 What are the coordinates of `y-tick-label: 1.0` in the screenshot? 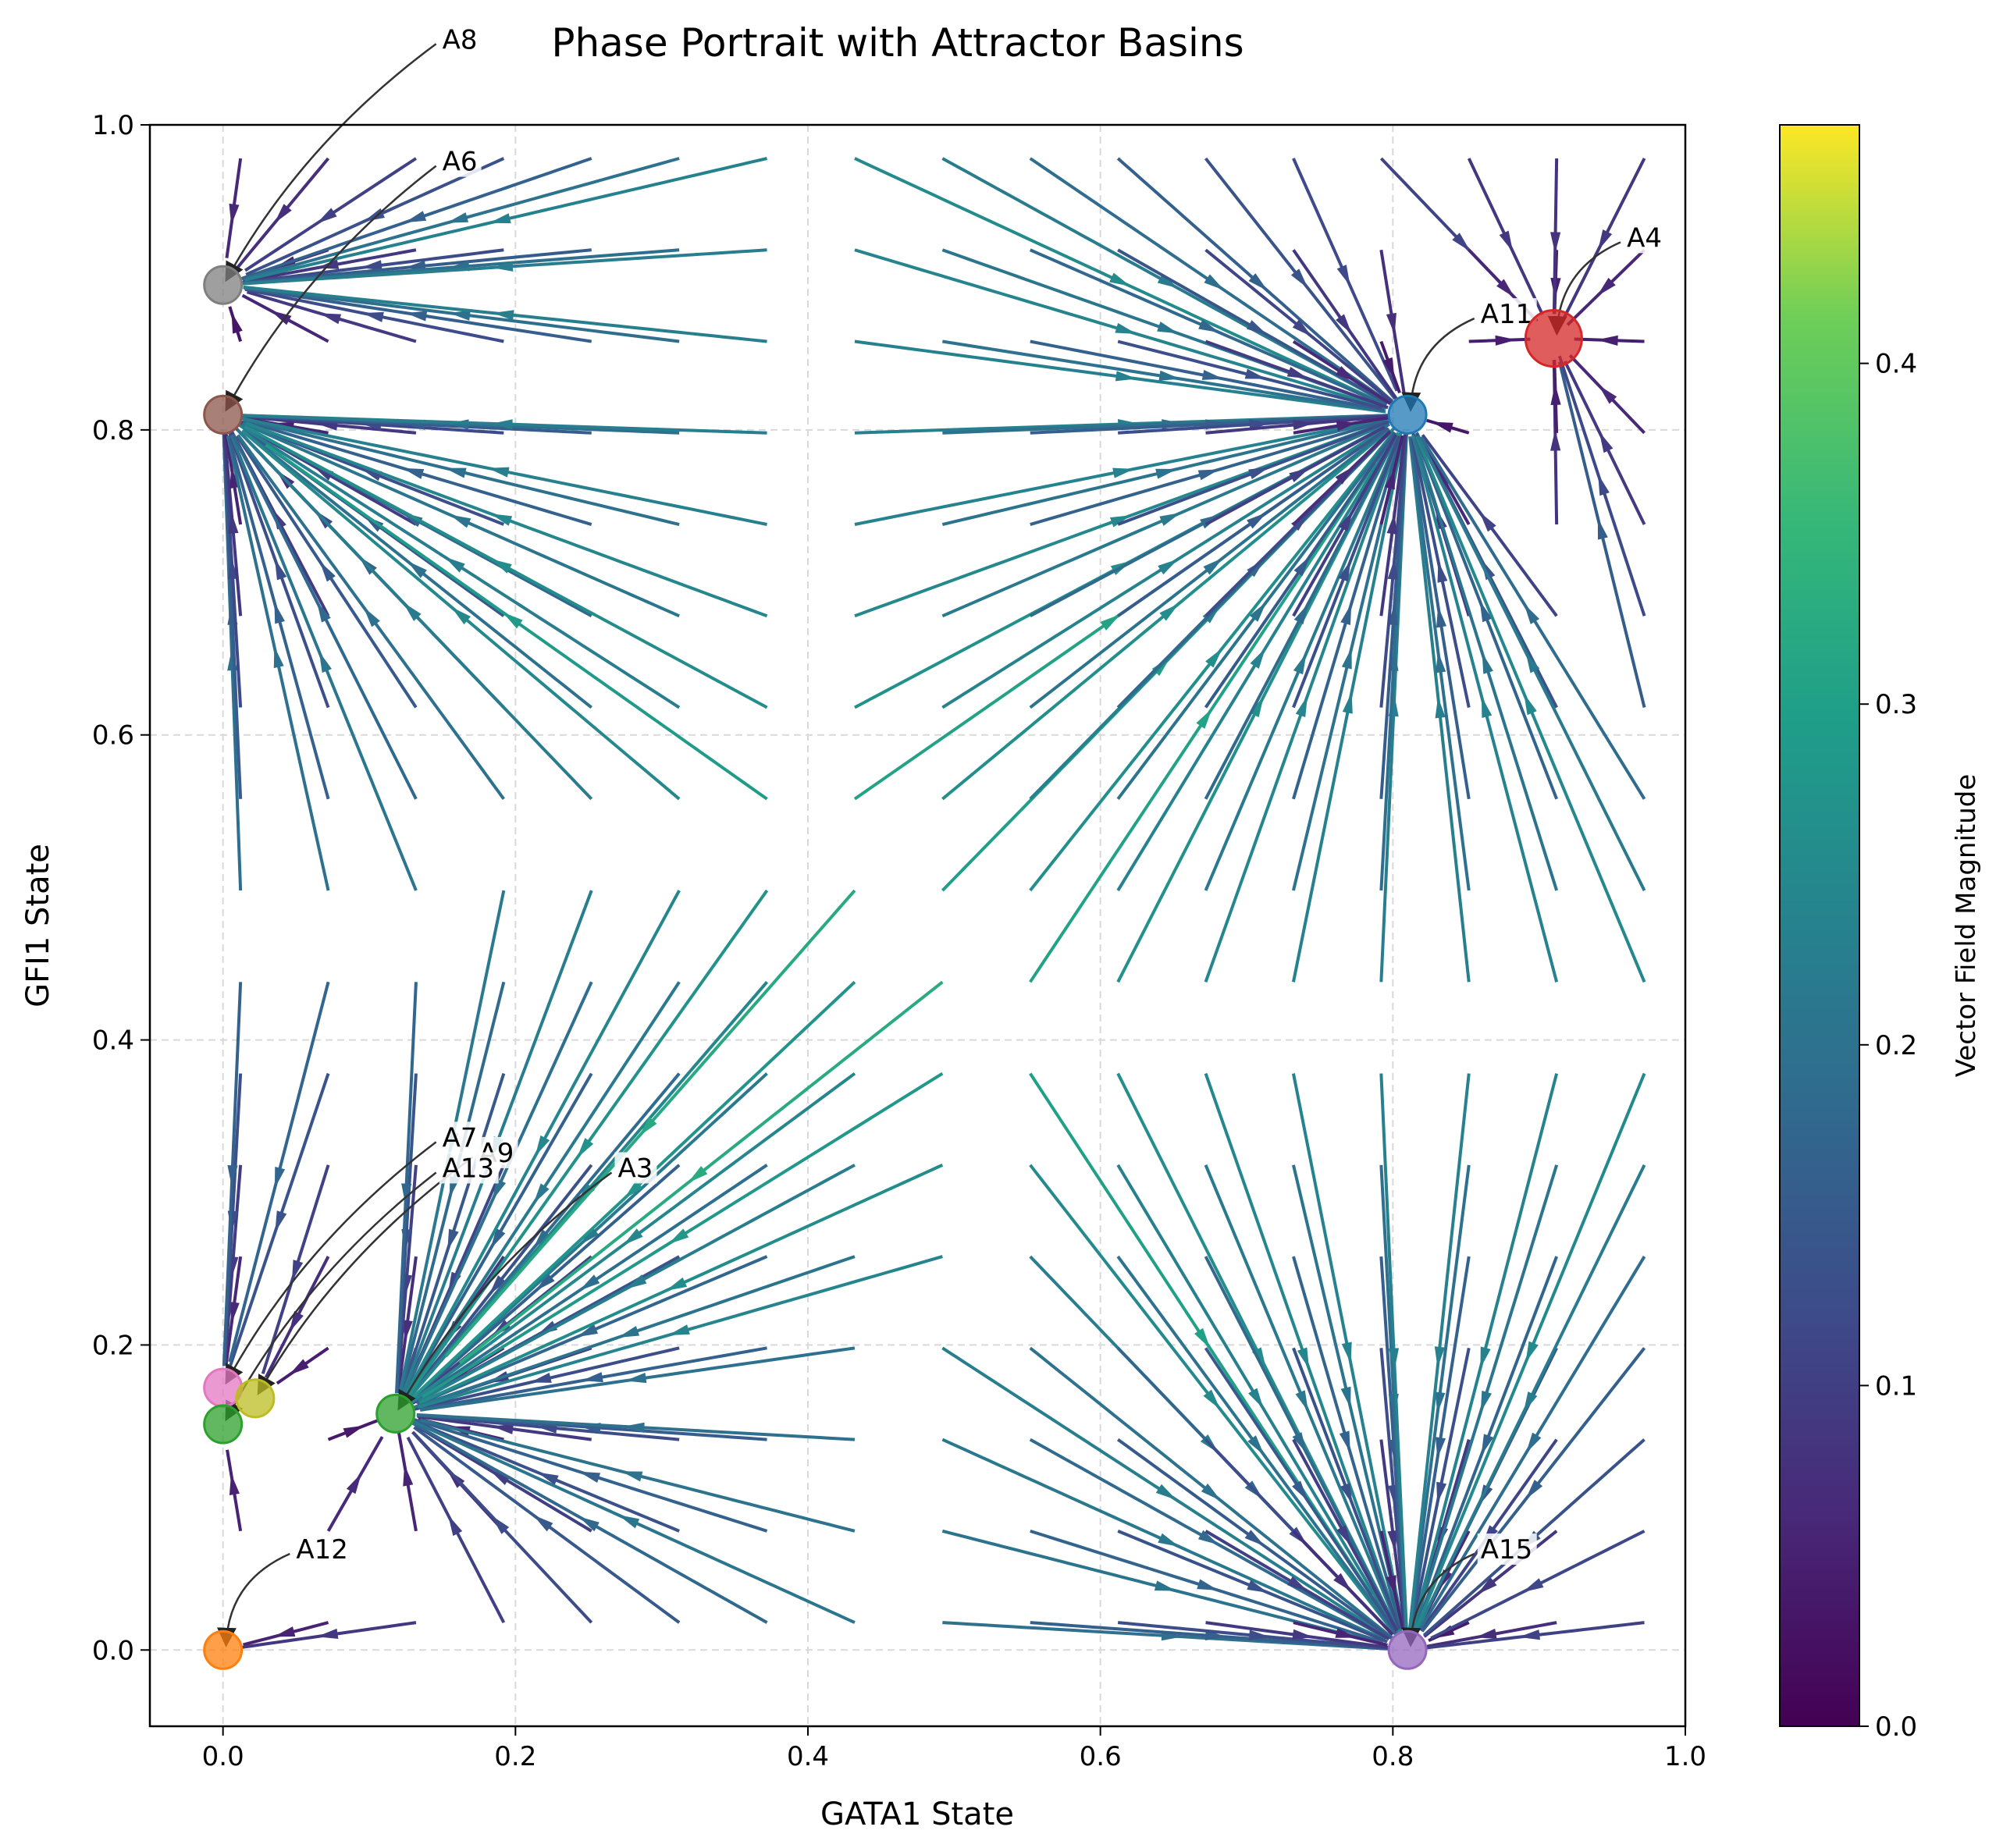 It's located at (113, 125).